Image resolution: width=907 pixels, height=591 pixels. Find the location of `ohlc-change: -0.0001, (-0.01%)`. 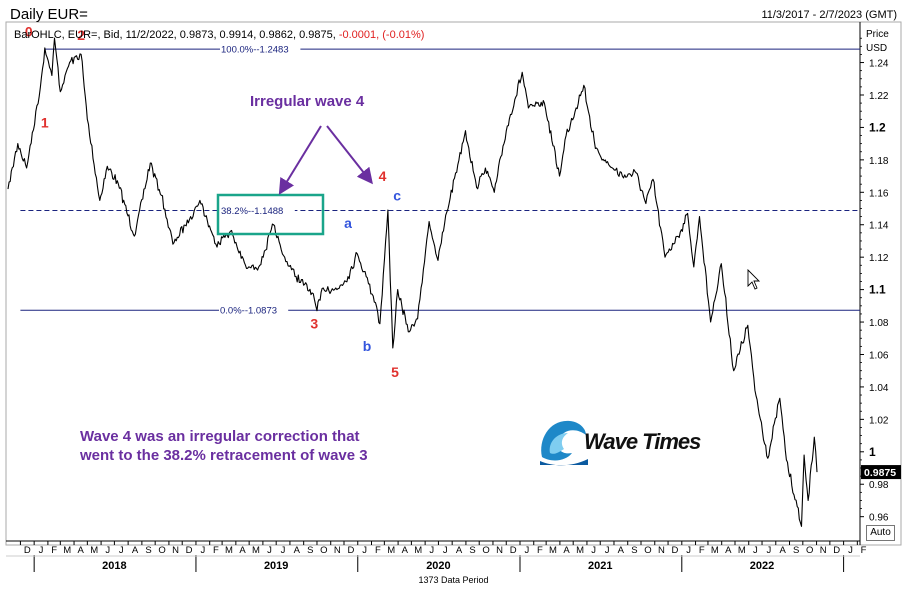

ohlc-change: -0.0001, (-0.01%) is located at coordinates (381, 35).